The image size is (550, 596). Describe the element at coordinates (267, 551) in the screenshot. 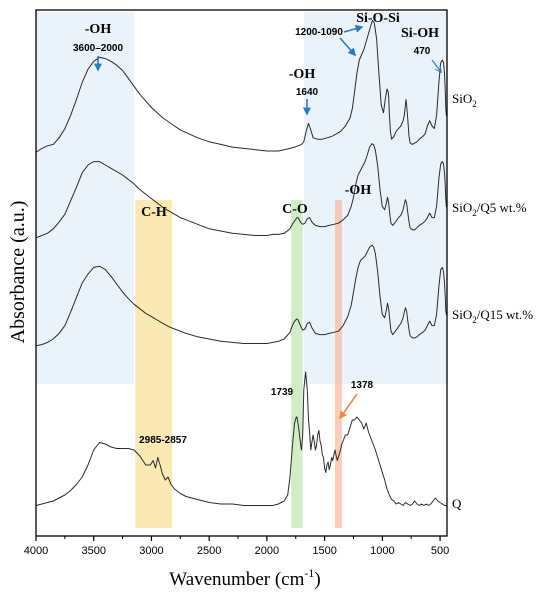

I see `x-tick-label-2000: 2000` at that location.